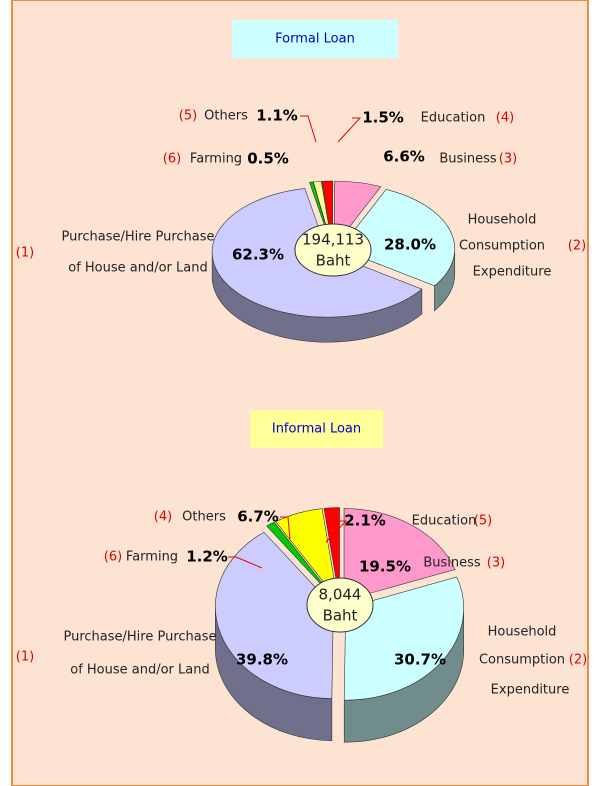 This screenshot has height=786, width=601. Describe the element at coordinates (410, 245) in the screenshot. I see `value-label: 28.0%` at that location.